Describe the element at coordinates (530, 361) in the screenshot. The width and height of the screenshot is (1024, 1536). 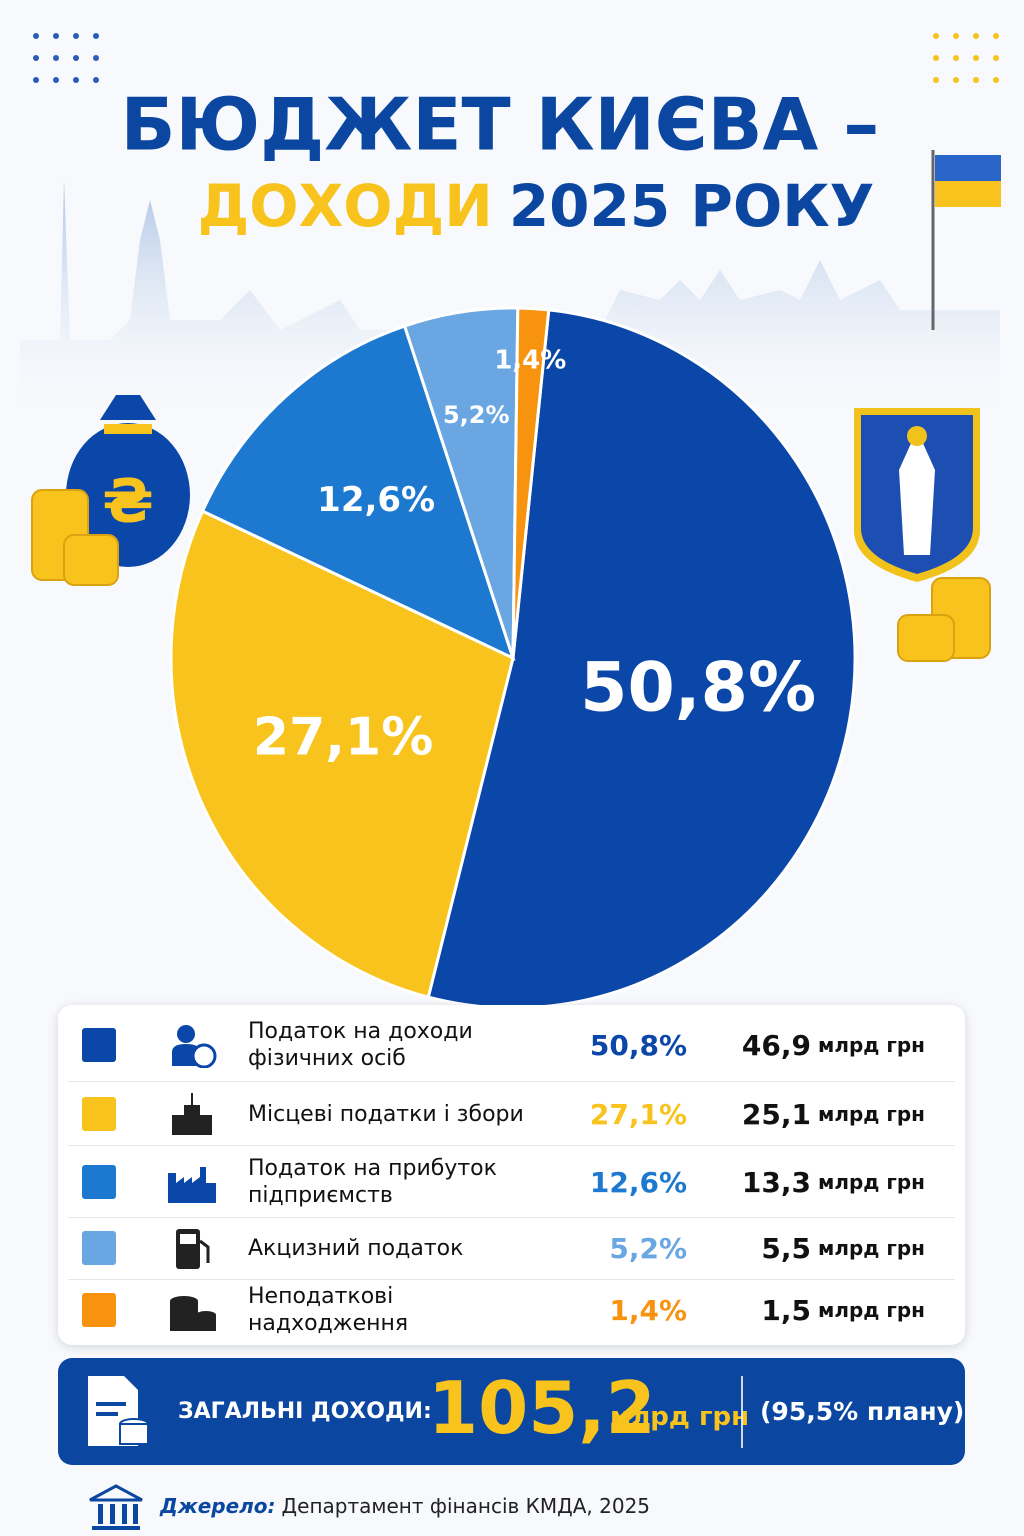
I see `data-label: 1,4%` at that location.